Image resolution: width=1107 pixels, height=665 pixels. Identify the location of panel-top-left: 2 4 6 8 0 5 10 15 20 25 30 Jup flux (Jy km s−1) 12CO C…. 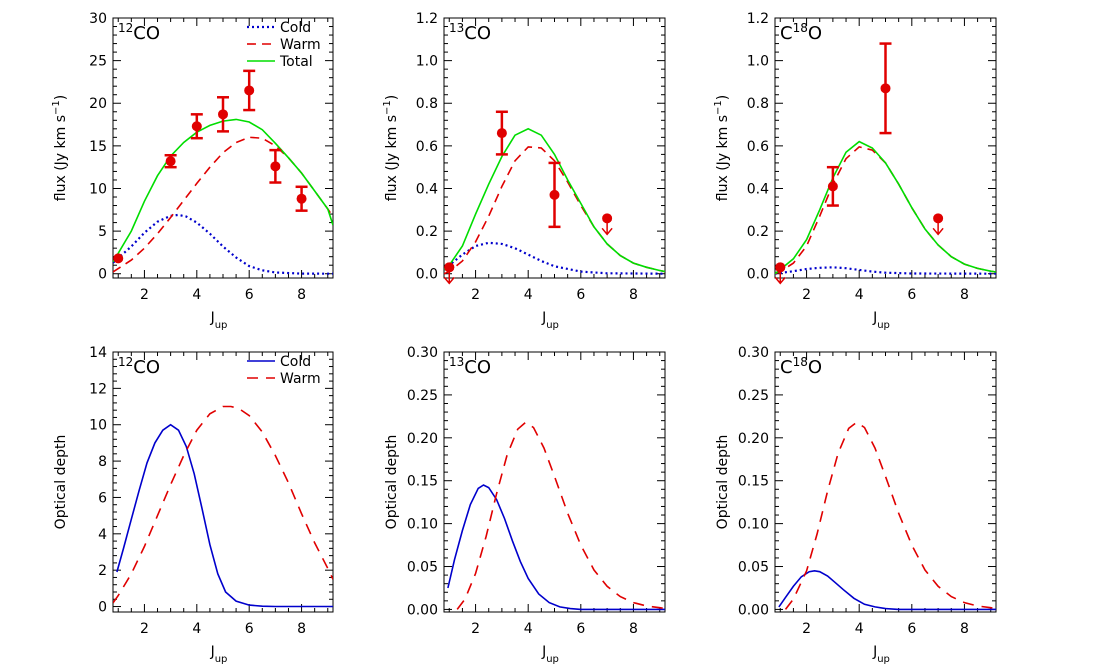
(192, 171).